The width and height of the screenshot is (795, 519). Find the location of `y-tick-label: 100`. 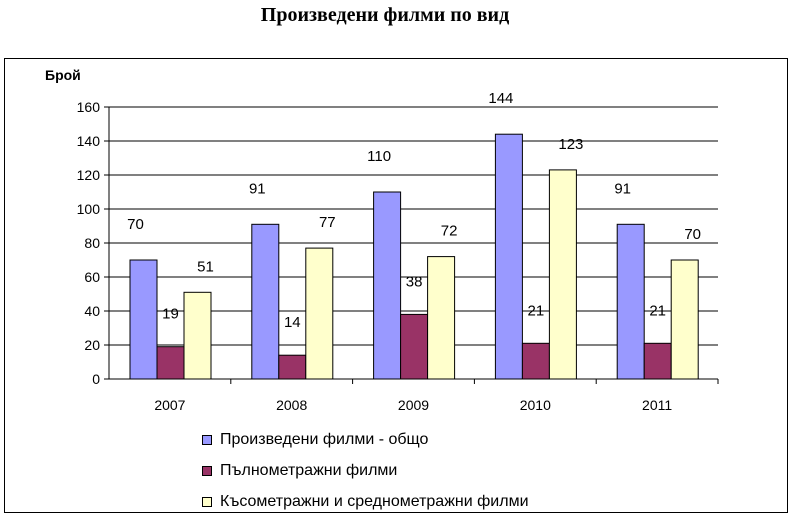

y-tick-label: 100 is located at coordinates (89, 209).